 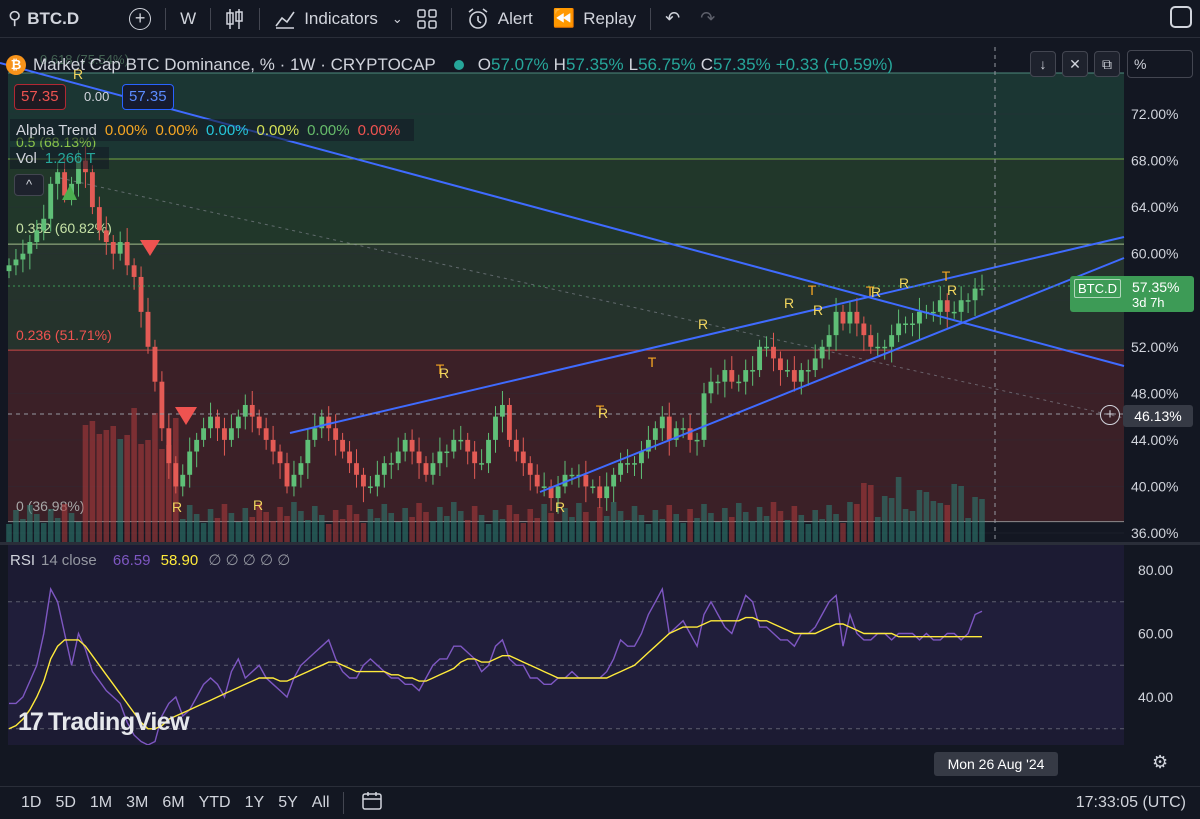 What do you see at coordinates (1156, 287) in the screenshot?
I see `current-price-value: 57.35%` at bounding box center [1156, 287].